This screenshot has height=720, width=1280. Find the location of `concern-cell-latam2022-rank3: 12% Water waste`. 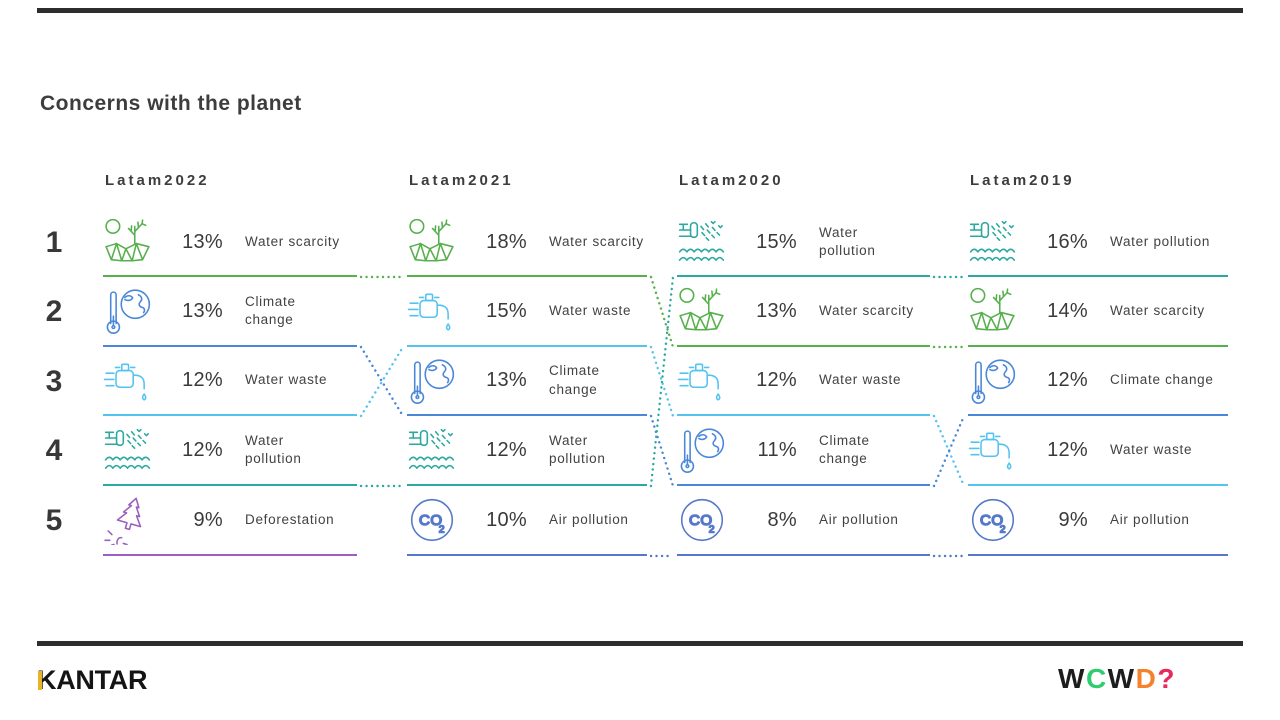

concern-cell-latam2022-rank3: 12% Water waste is located at coordinates (230, 381).